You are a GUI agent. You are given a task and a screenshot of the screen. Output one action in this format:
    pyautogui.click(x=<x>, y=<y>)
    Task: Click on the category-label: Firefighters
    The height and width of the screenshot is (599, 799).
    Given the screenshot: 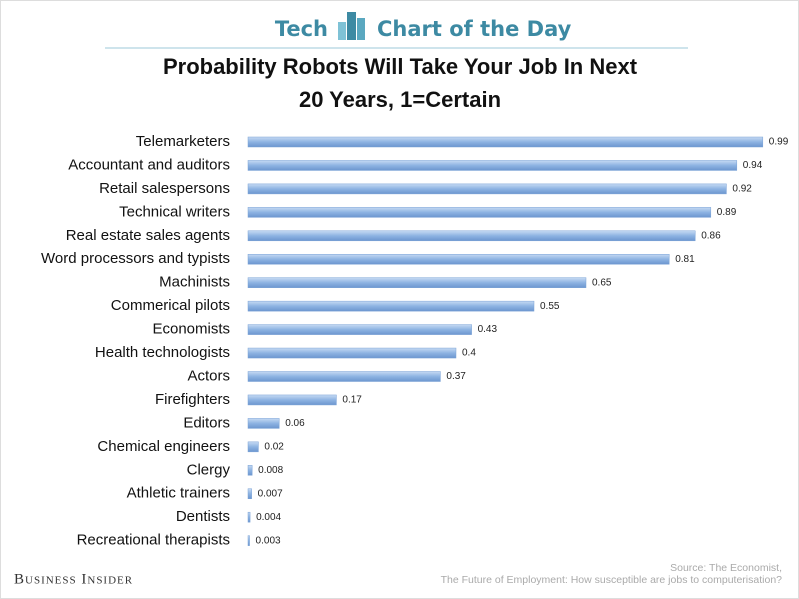 What is the action you would take?
    pyautogui.click(x=192, y=399)
    